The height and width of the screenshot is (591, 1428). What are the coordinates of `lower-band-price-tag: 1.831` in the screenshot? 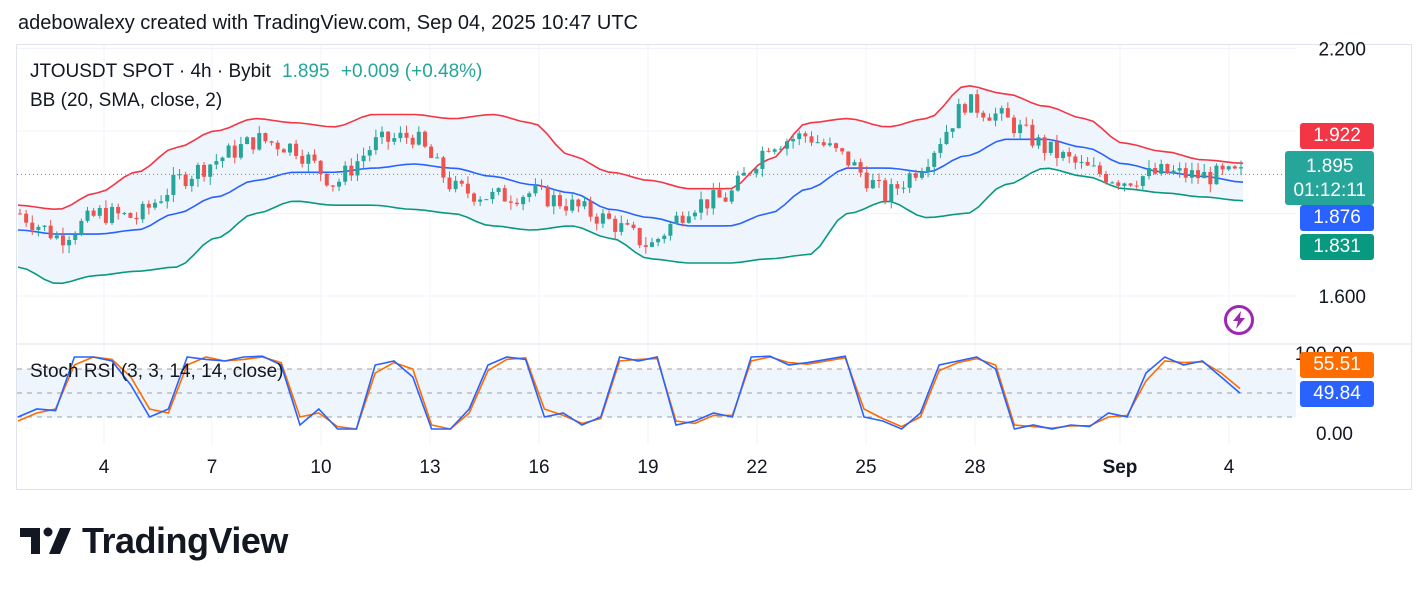 It's located at (1337, 247).